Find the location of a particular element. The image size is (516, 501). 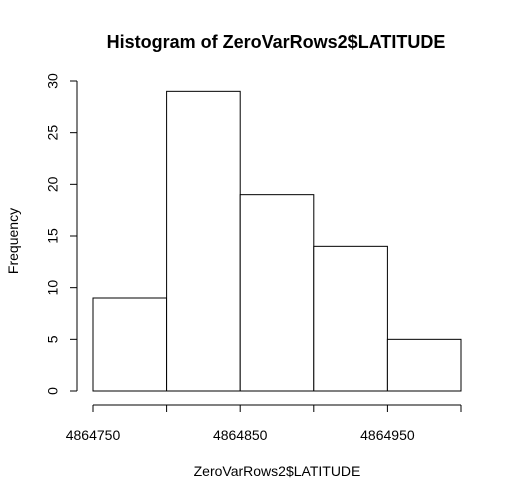

x-tick-label-4864950: 4864950 is located at coordinates (387, 435).